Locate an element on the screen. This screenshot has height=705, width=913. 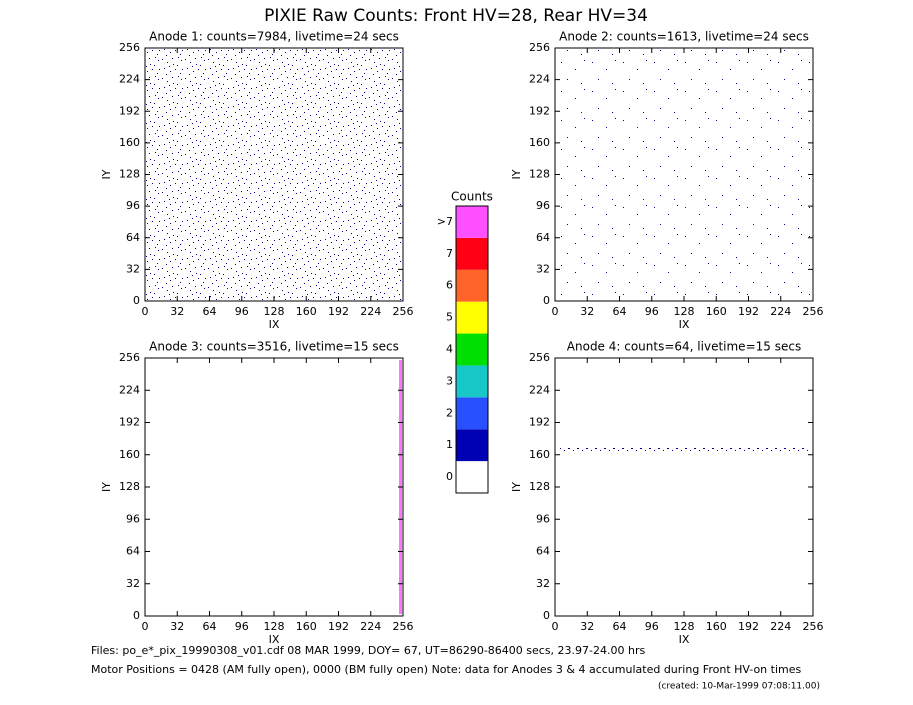
colorbar-label: 6 is located at coordinates (449, 285).